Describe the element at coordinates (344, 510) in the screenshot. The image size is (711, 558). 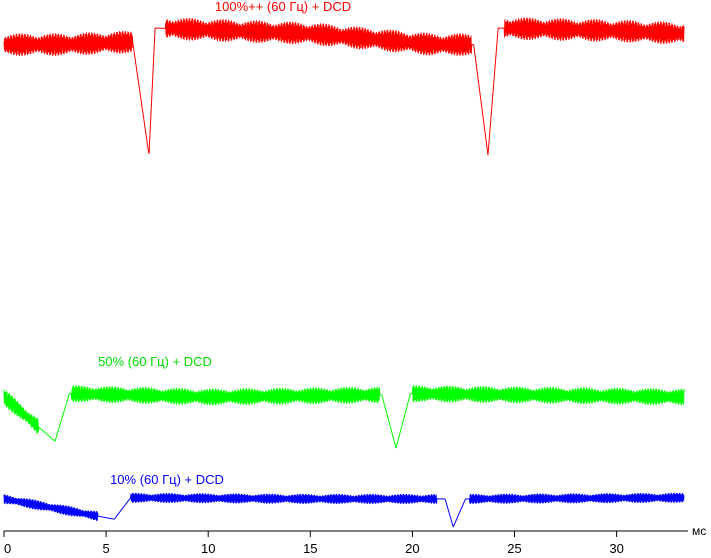
I see `series-line-blue` at that location.